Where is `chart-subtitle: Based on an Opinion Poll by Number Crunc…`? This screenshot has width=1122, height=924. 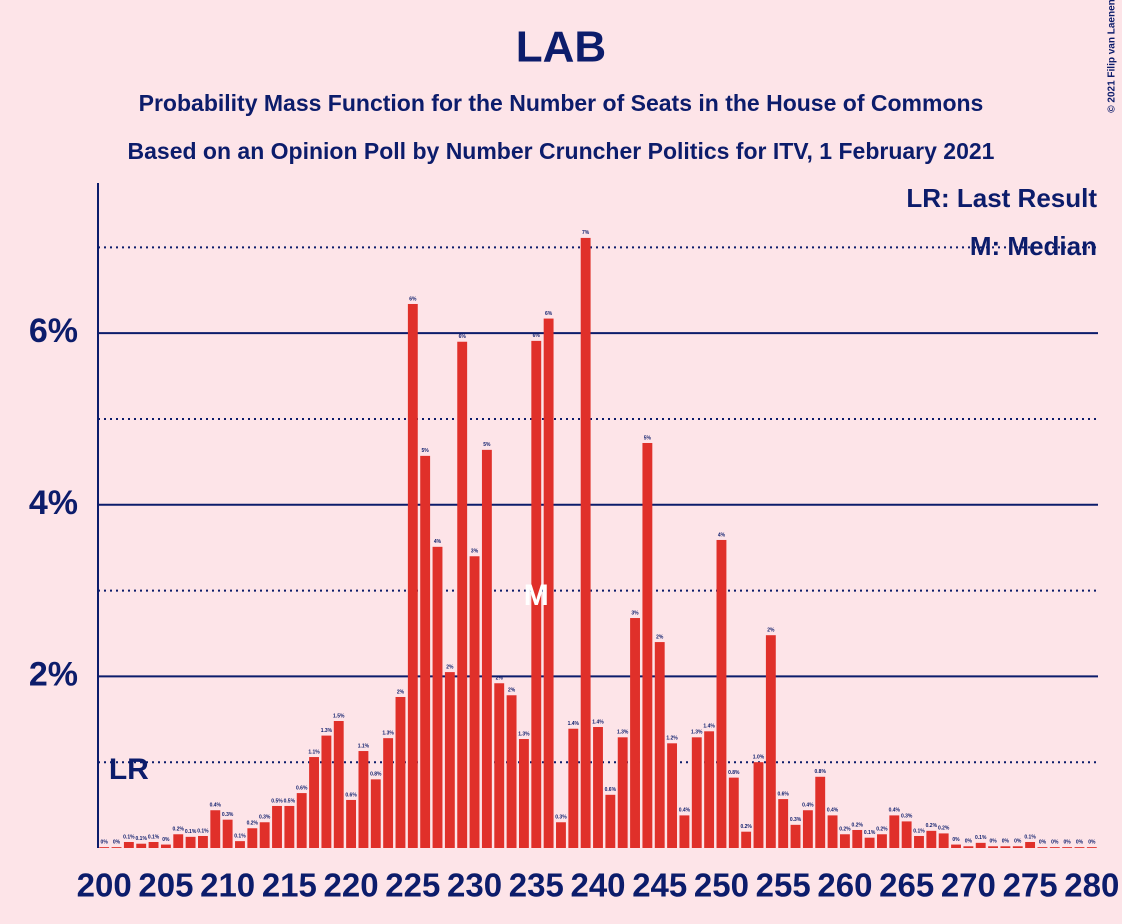
chart-subtitle: Based on an Opinion Poll by Number Crunc… is located at coordinates (561, 151).